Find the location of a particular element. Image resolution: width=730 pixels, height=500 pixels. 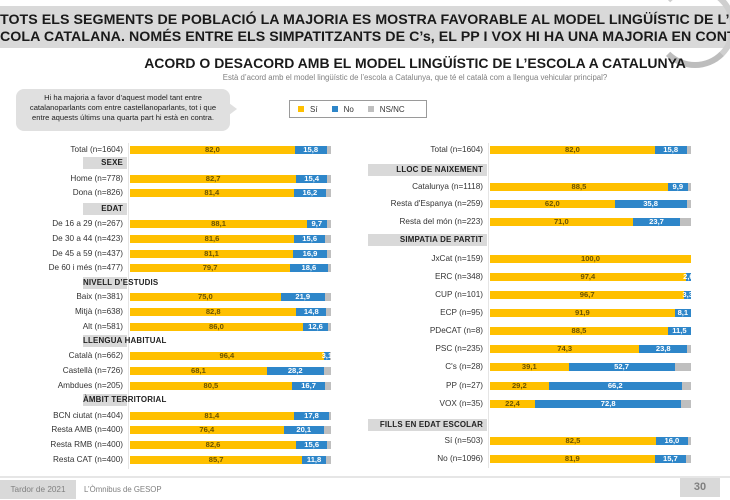

row-label: Alt (n=581) is located at coordinates (102, 326).